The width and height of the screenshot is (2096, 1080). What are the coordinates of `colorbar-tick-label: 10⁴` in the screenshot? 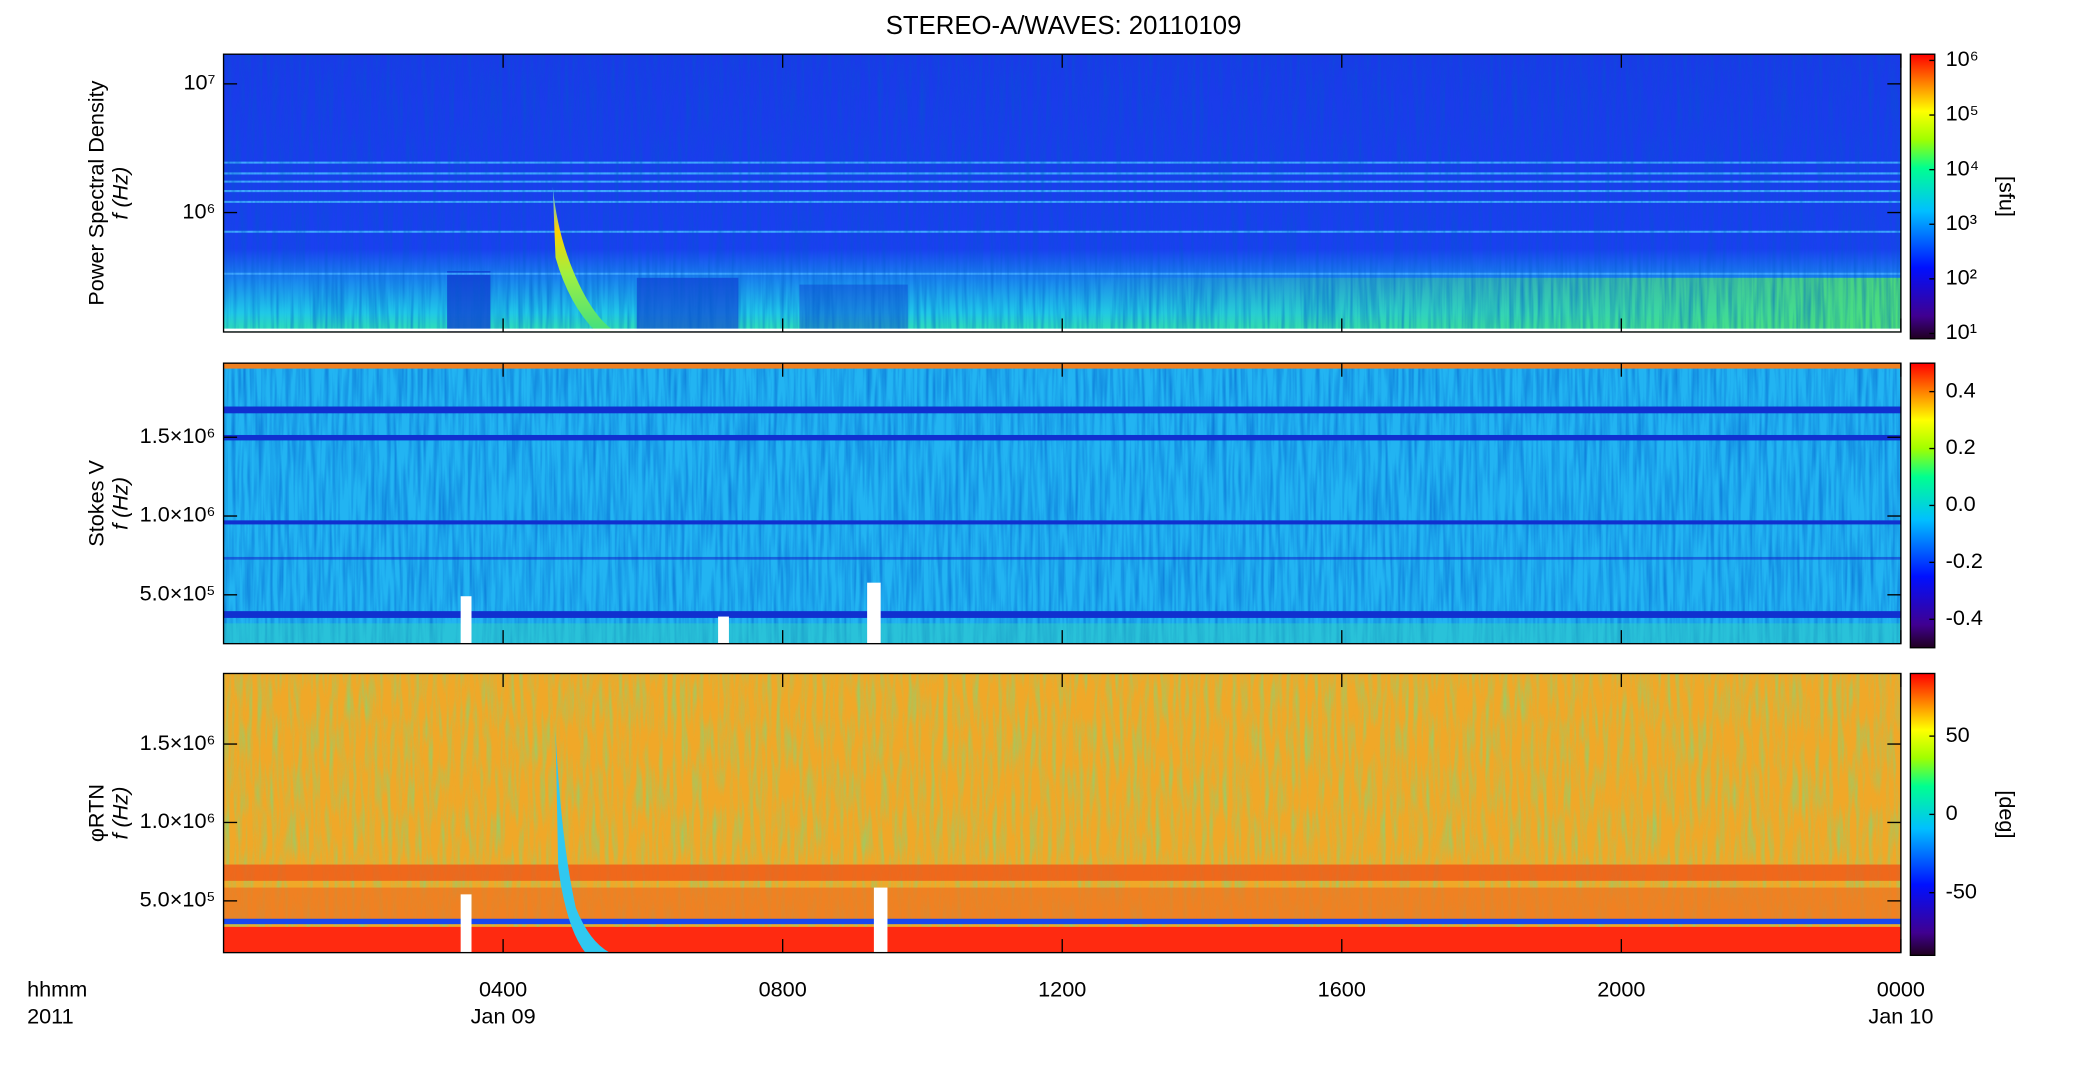 It's located at (1962, 167).